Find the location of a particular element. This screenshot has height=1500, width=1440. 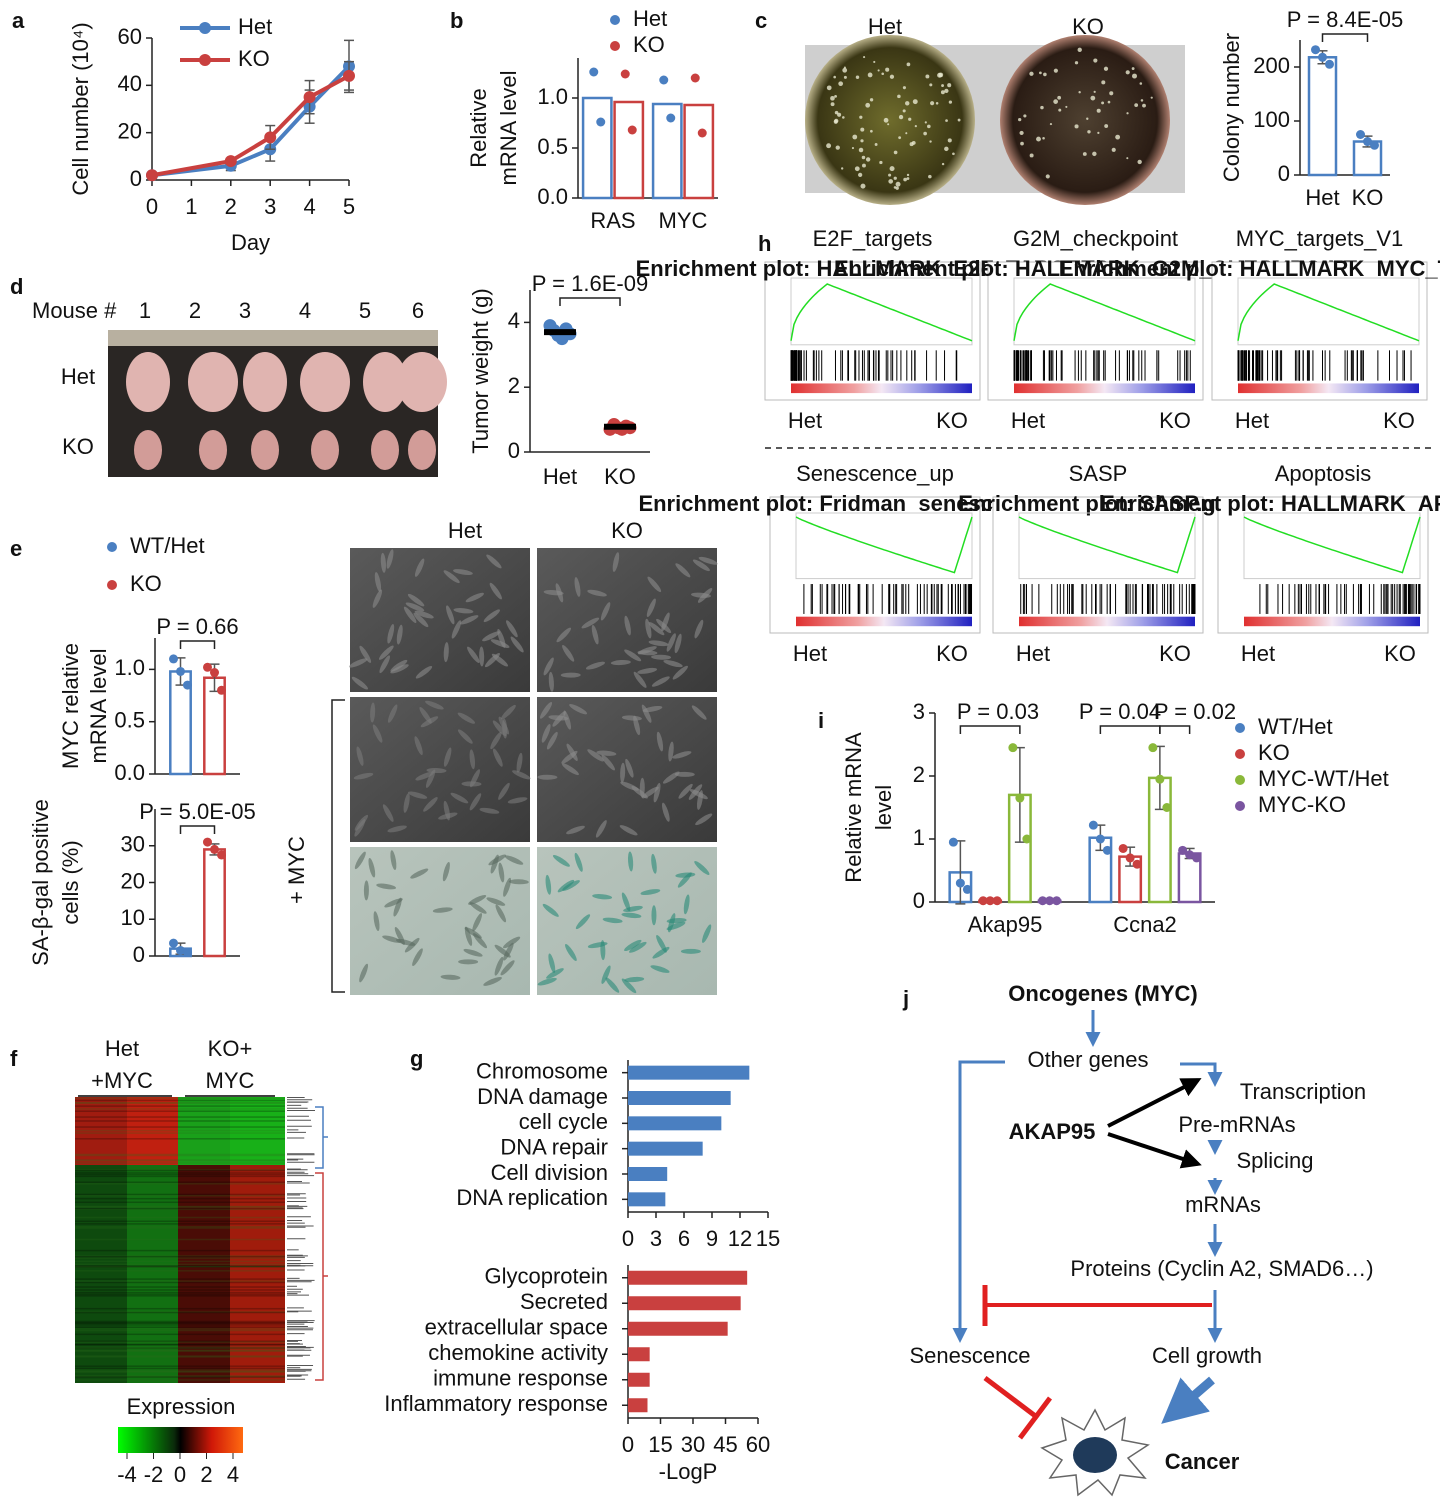

y-tick-label: Secreted is located at coordinates (564, 1301).